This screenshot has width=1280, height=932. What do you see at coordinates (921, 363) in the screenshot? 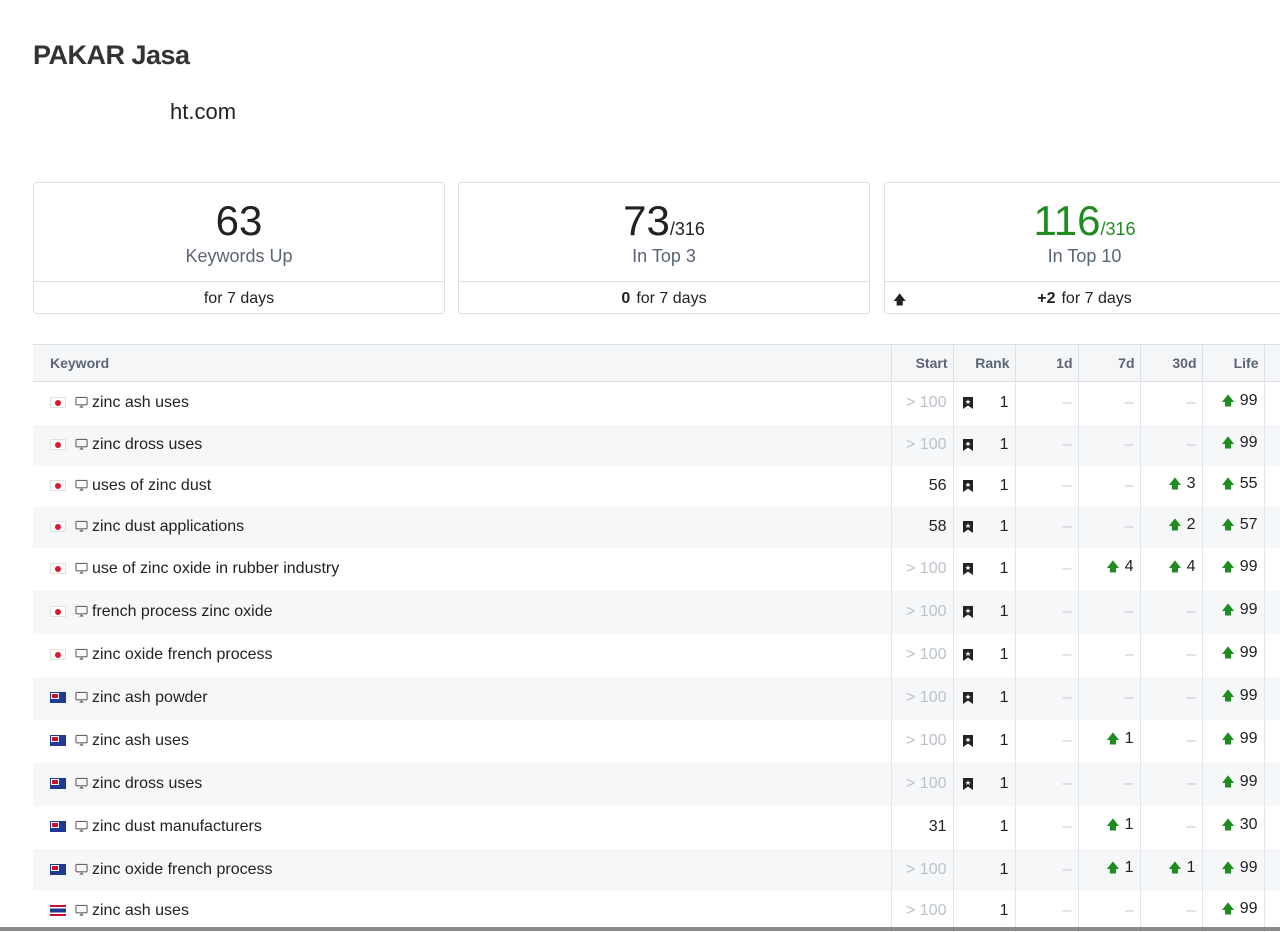
I see `col-start: Start` at bounding box center [921, 363].